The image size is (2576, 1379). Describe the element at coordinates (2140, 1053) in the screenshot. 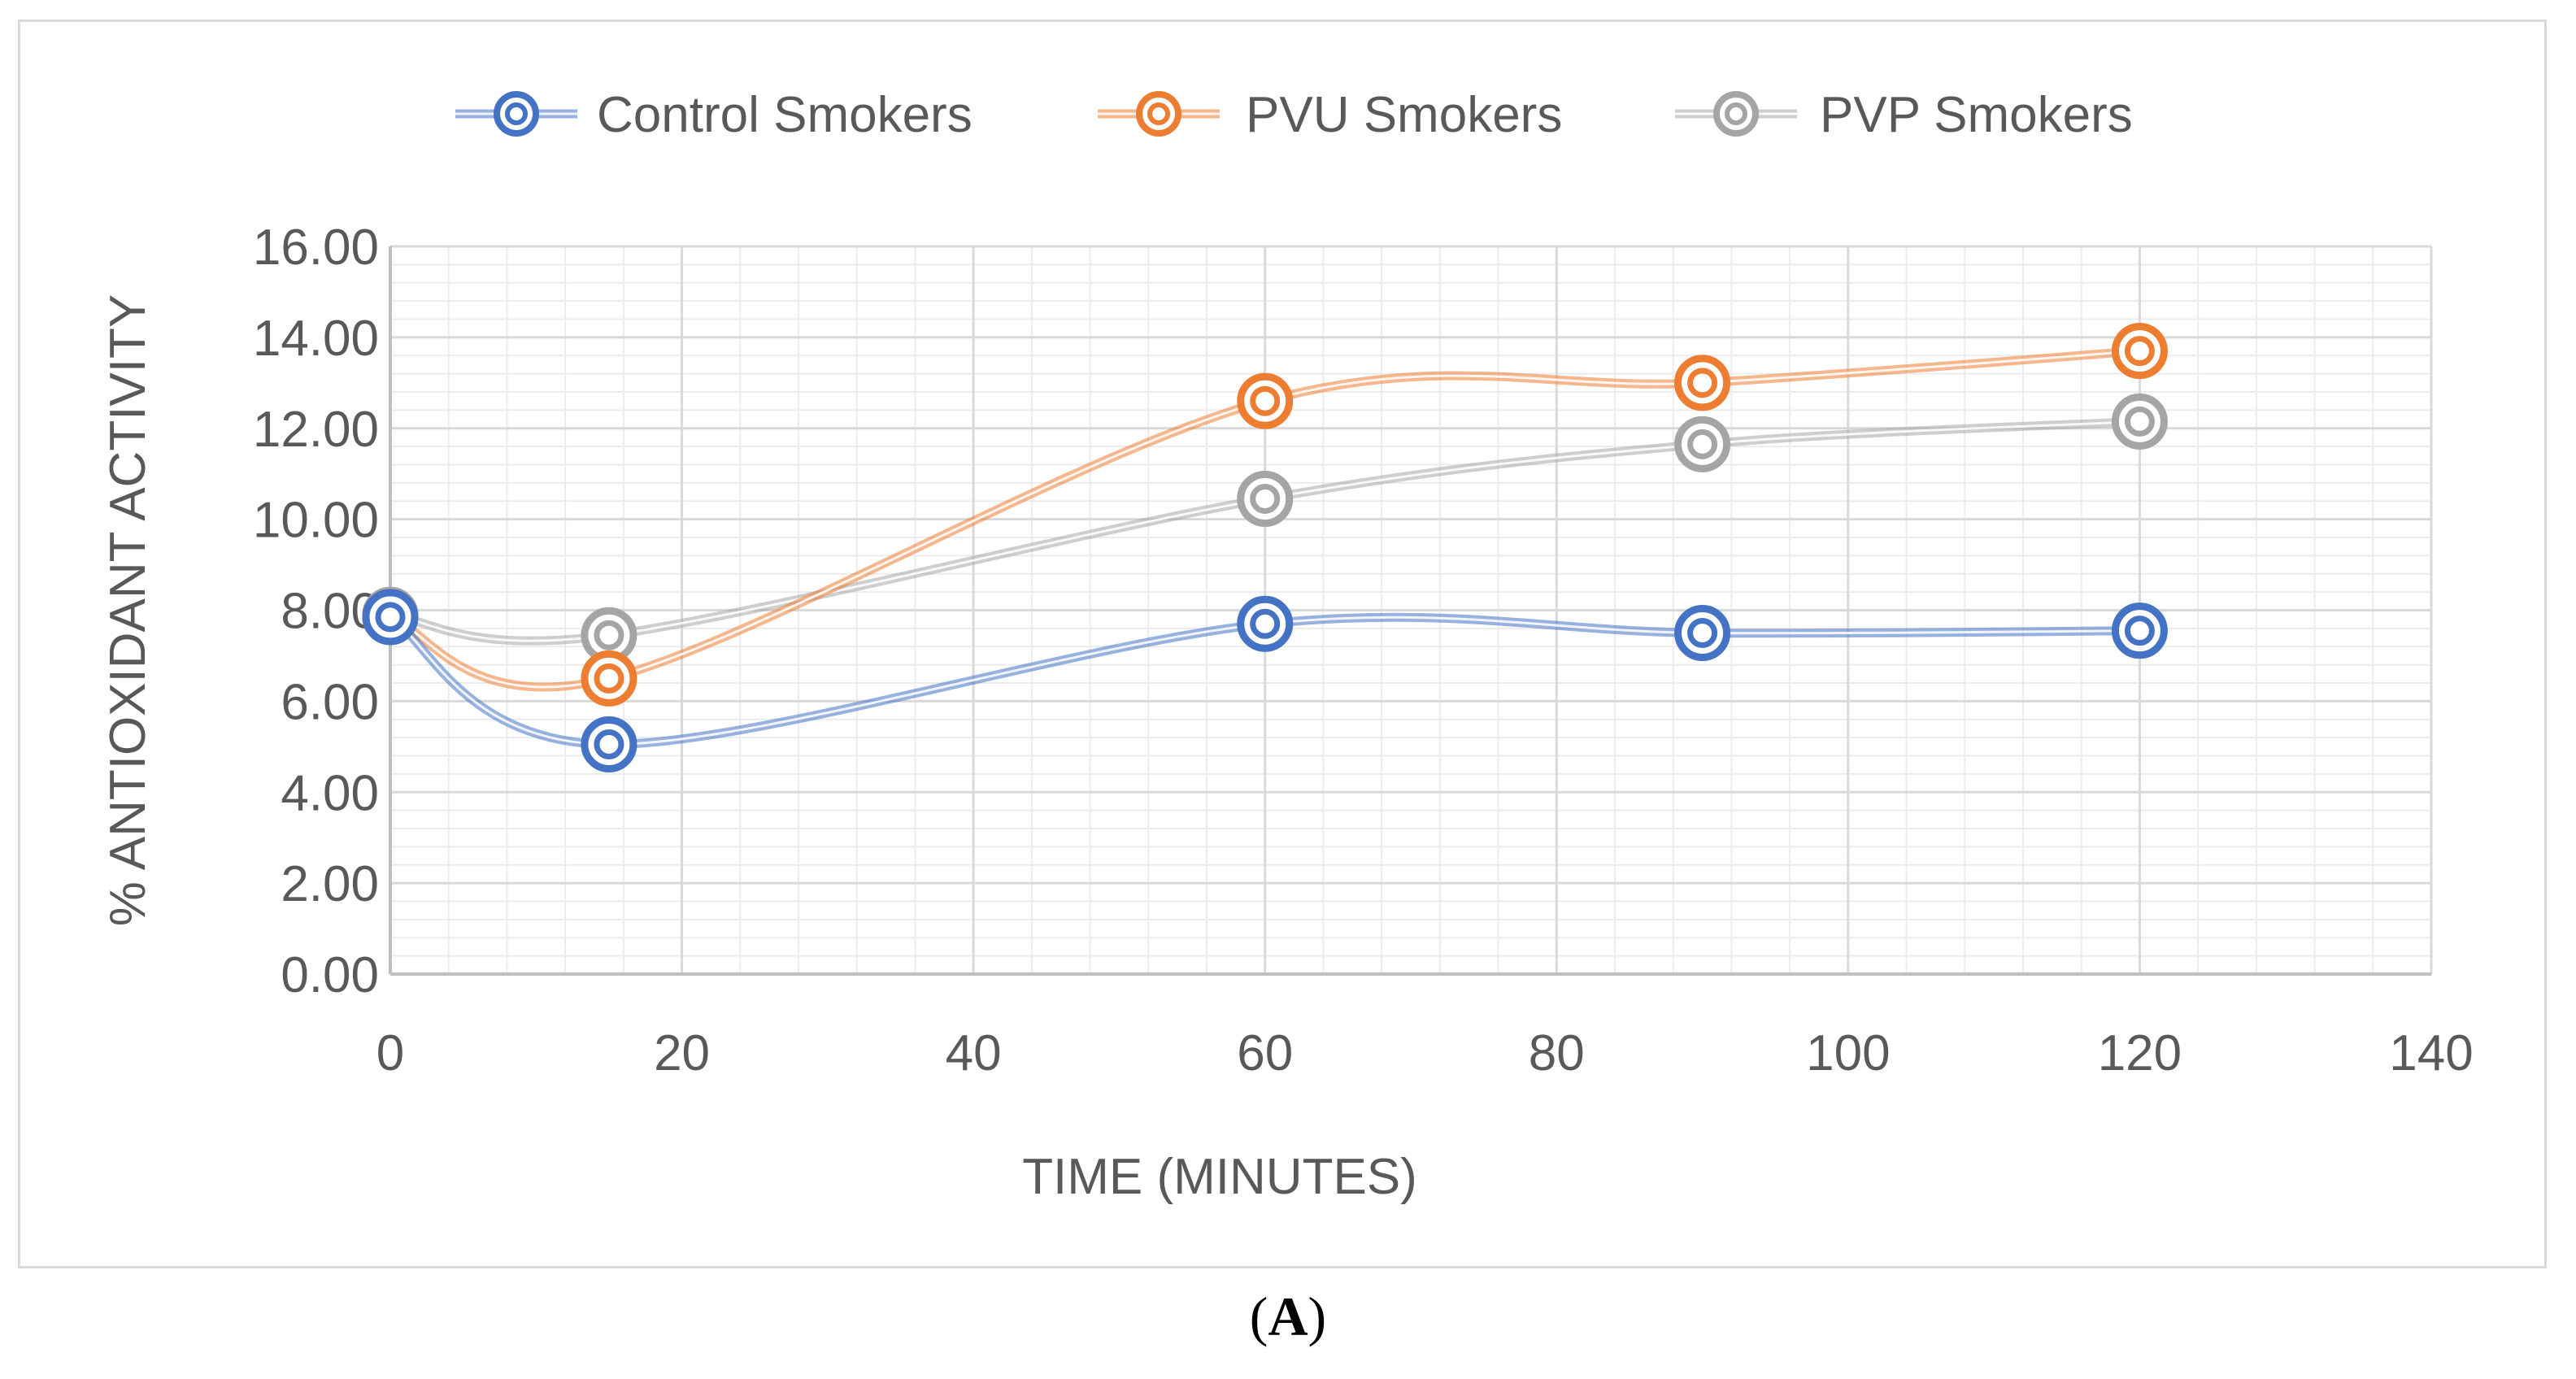

I see `x-tick-label: 120` at that location.